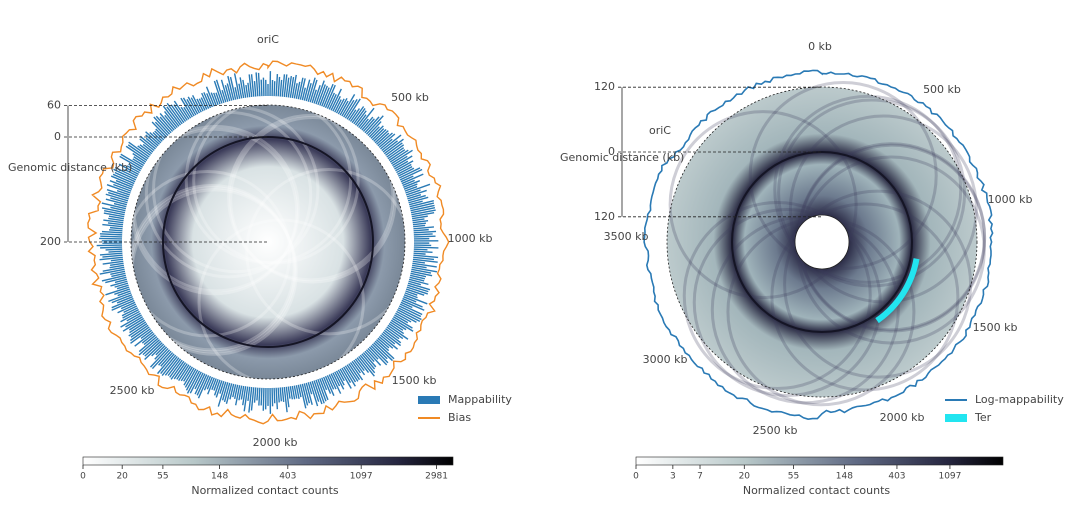  Describe the element at coordinates (268, 461) in the screenshot. I see `colorbar` at that location.